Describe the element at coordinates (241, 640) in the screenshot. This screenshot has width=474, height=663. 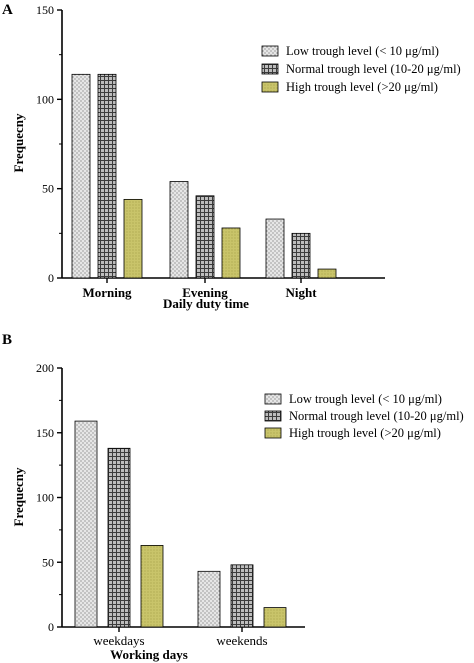
I see `x-category-label-b: weekends` at that location.